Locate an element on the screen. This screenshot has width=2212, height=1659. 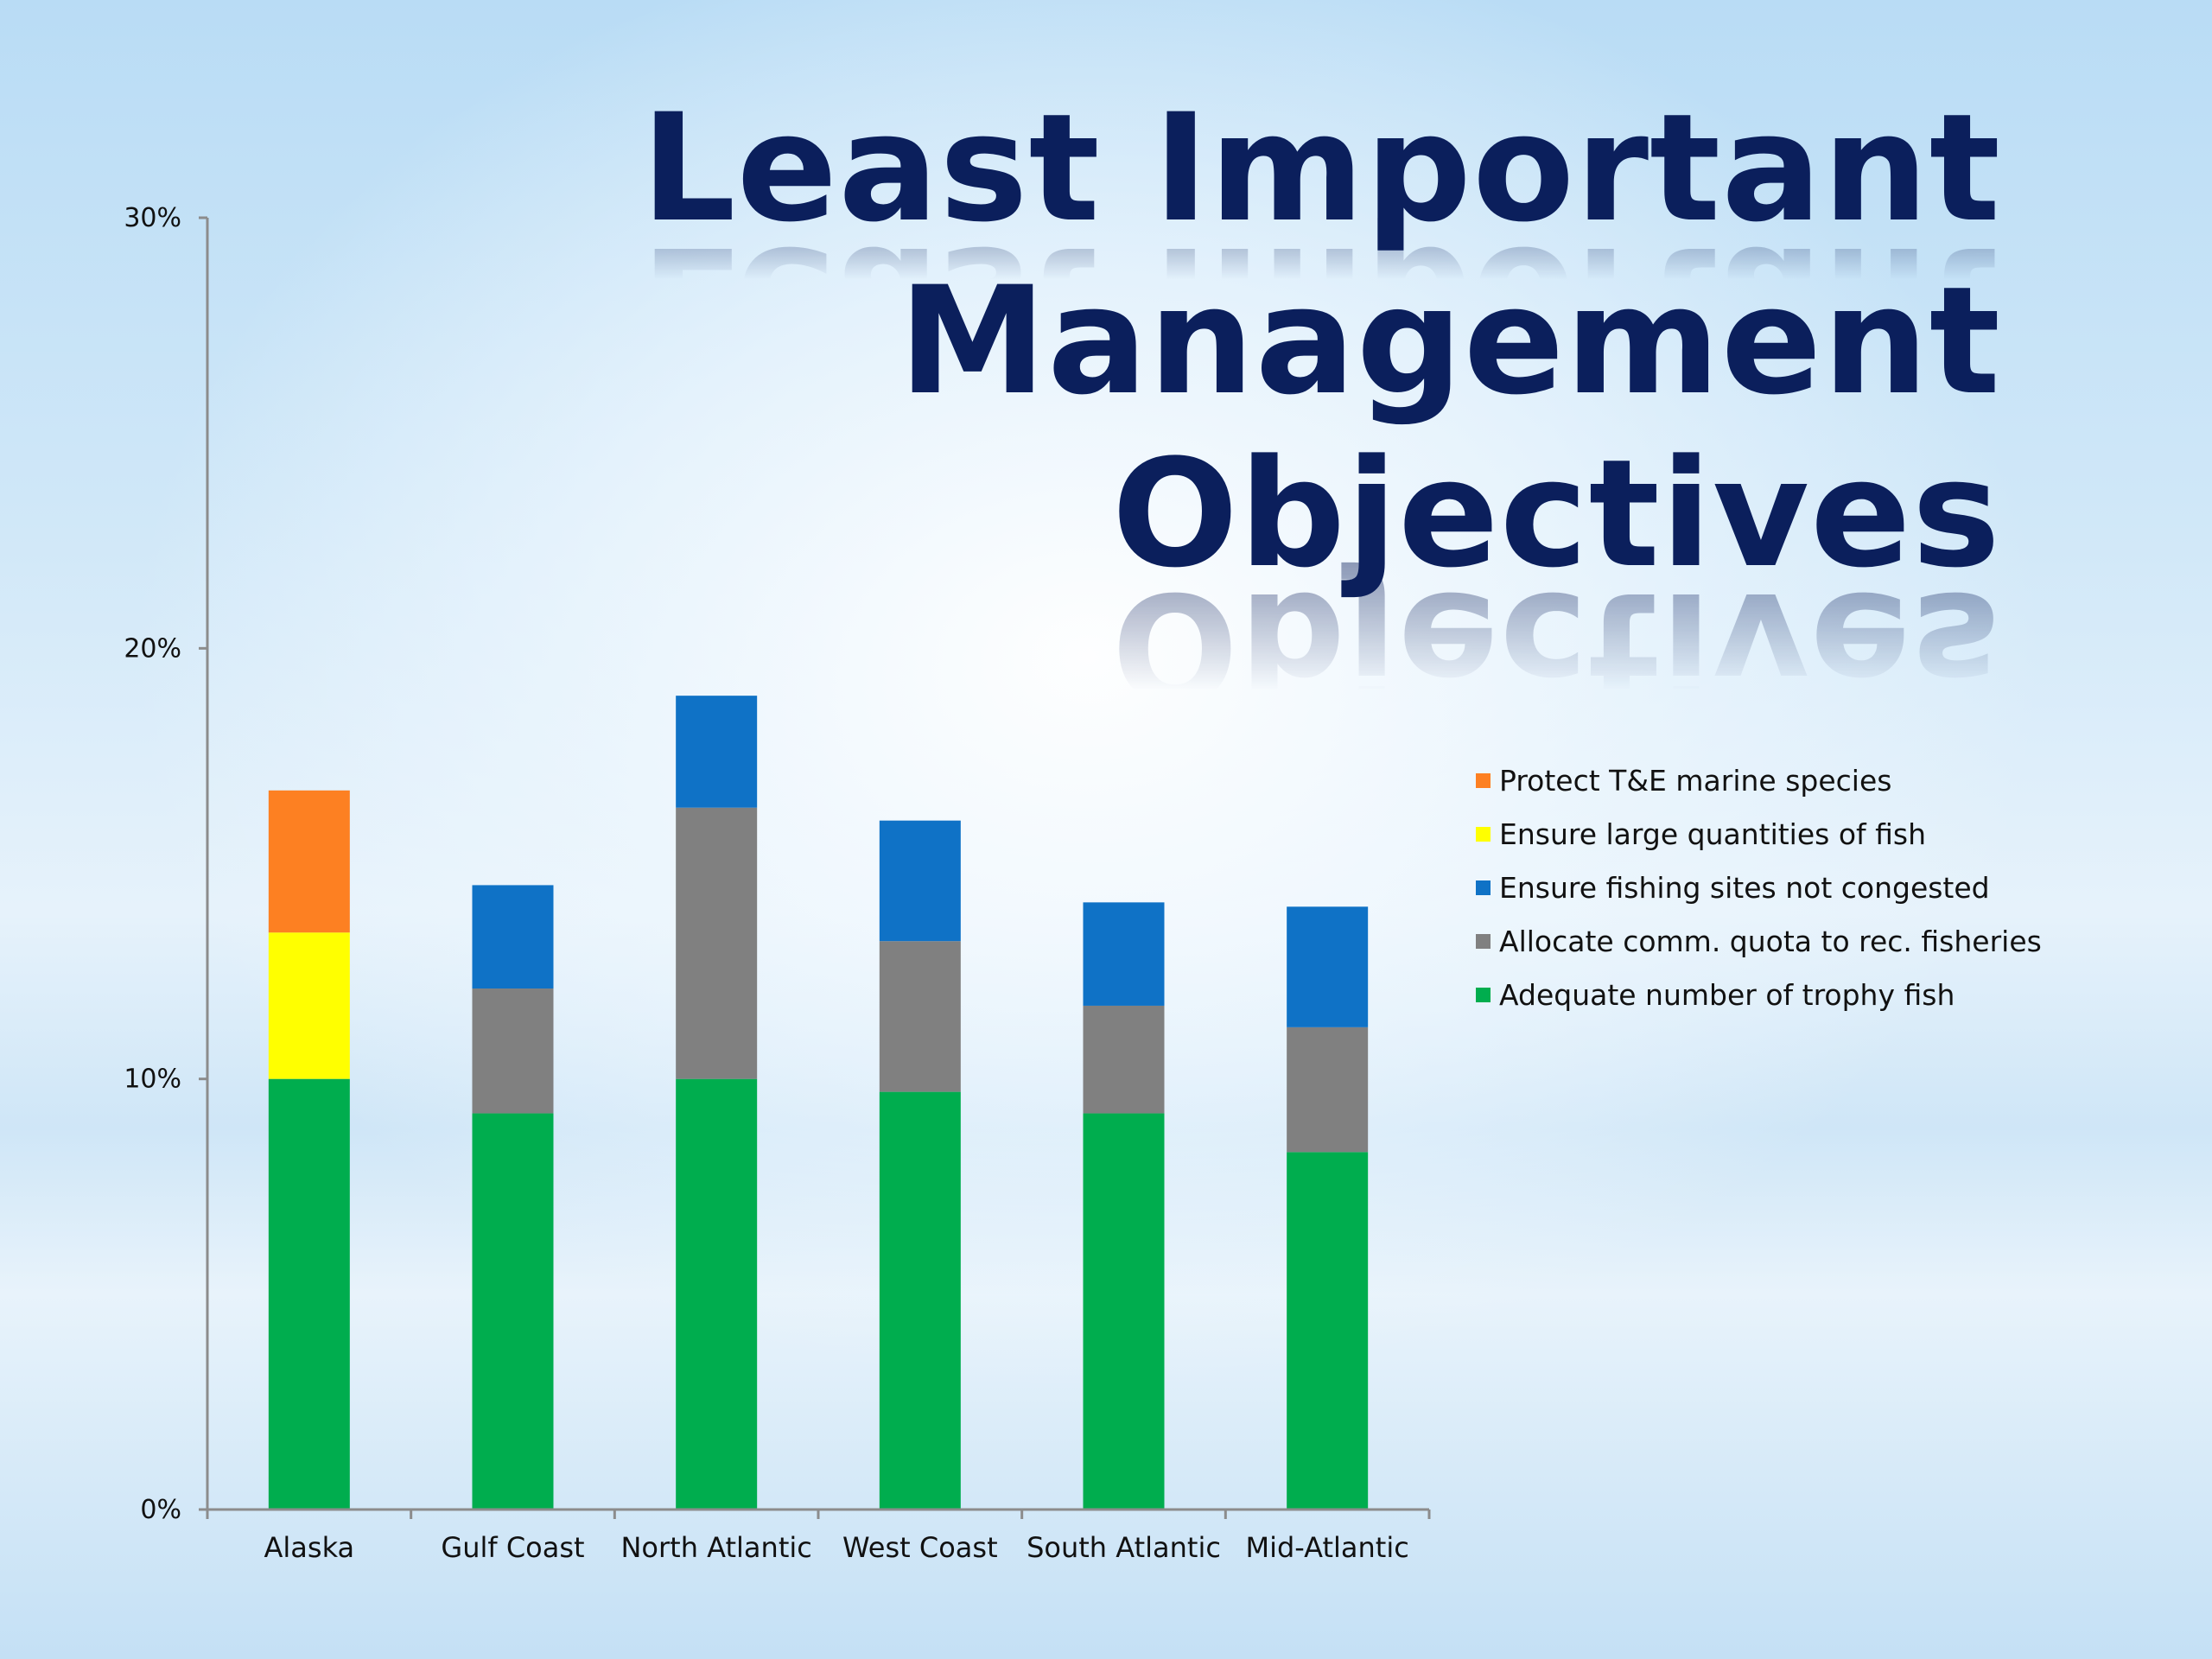
x-tick-label: West Coast is located at coordinates (920, 1547).